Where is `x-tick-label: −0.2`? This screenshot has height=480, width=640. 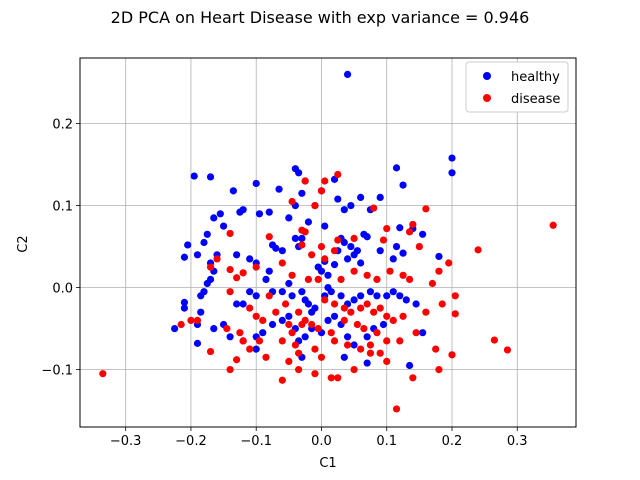 x-tick-label: −0.2 is located at coordinates (191, 441).